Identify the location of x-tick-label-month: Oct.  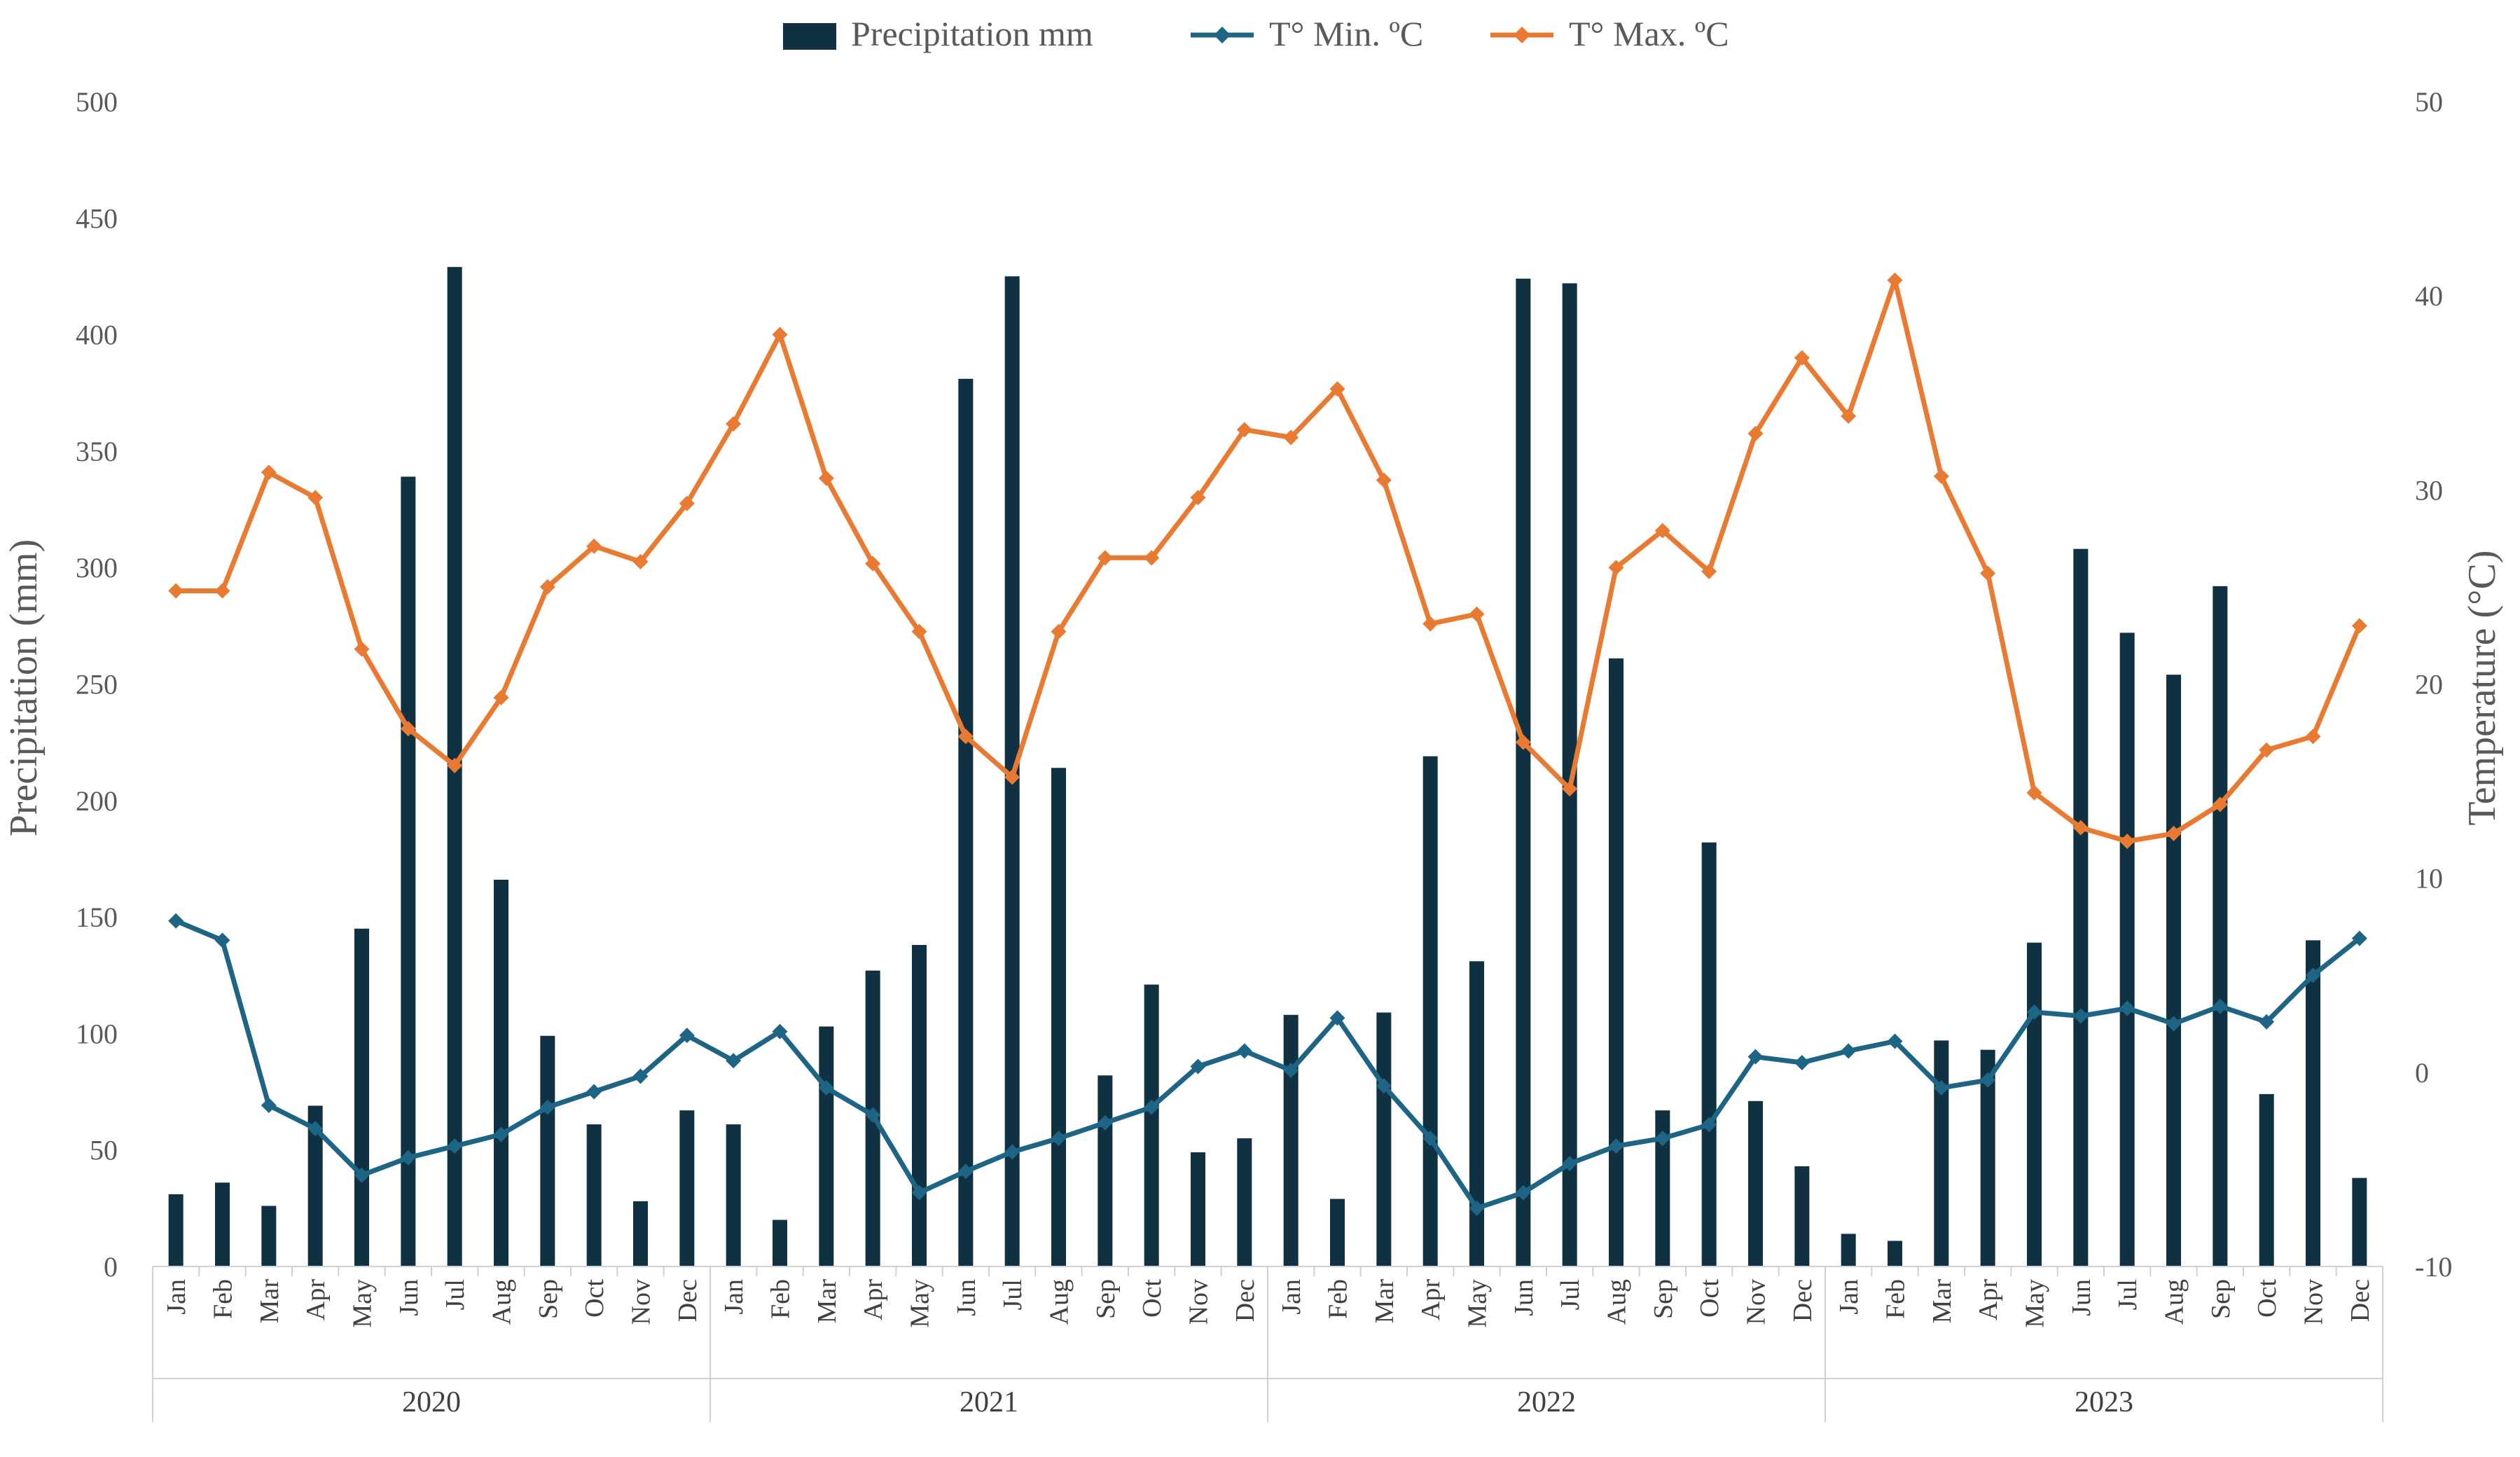
(2267, 1298).